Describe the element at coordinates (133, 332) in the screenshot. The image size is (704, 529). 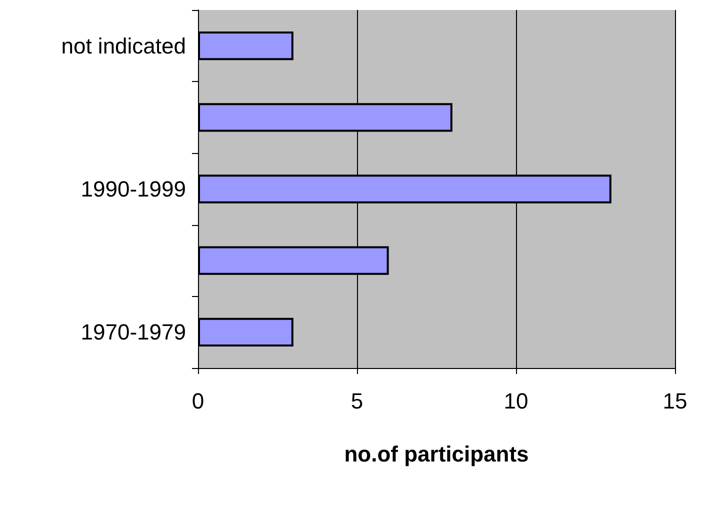
I see `y-tick-label: 1970-1979` at that location.